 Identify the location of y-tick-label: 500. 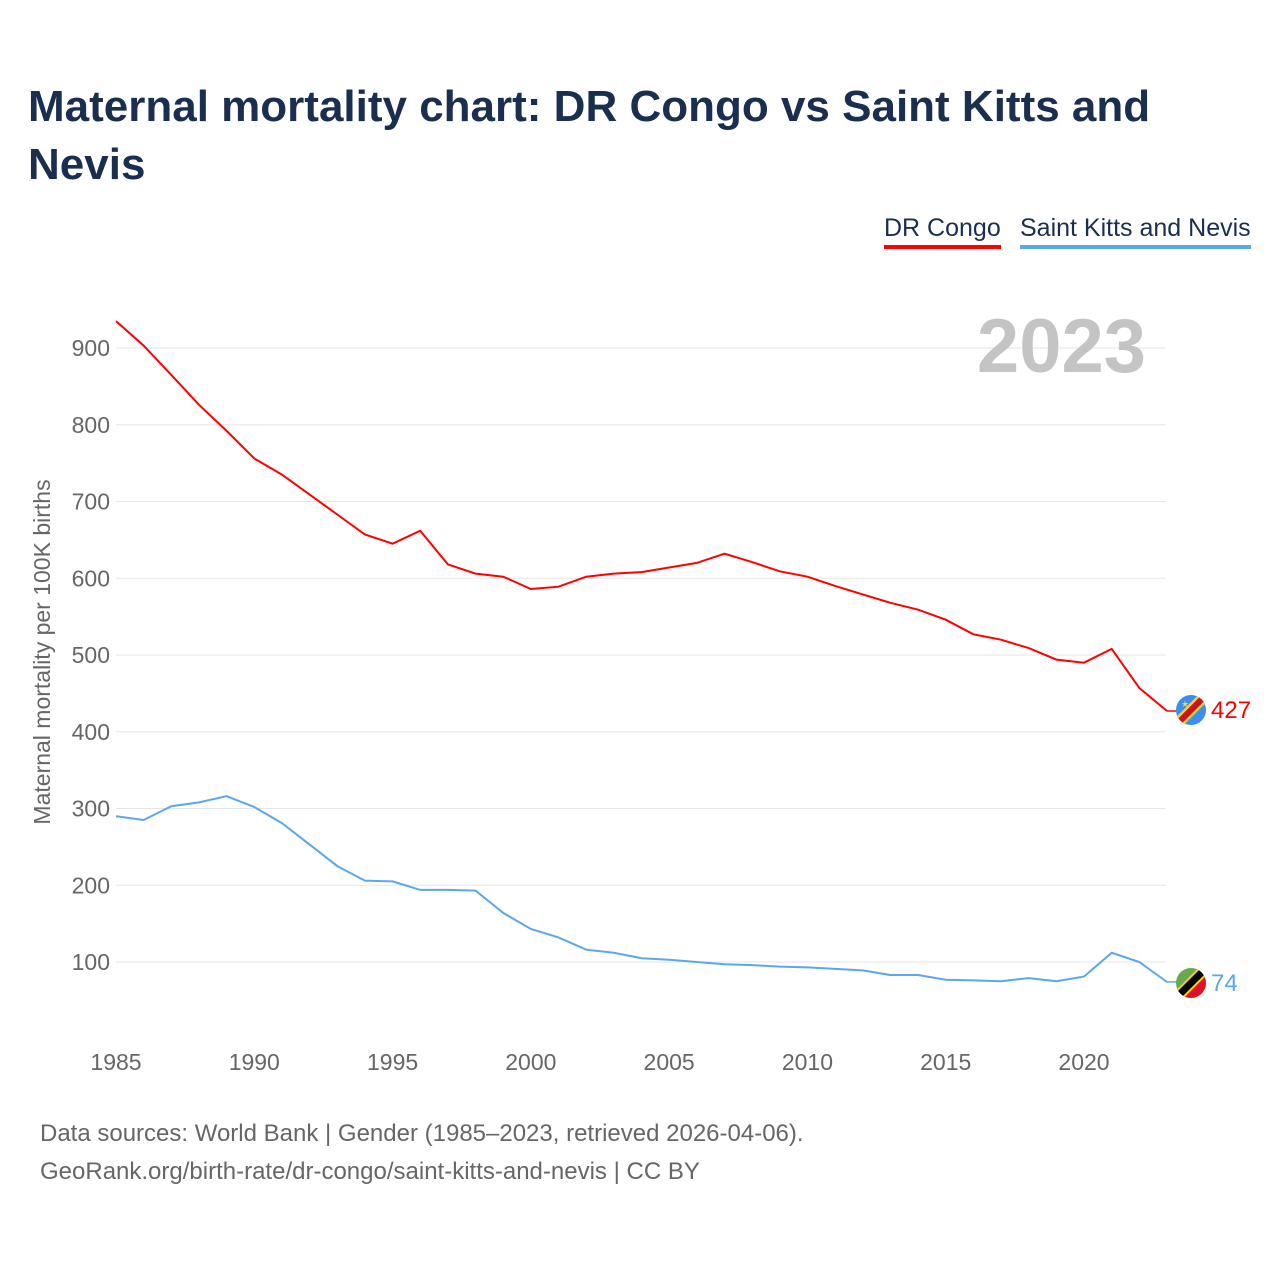
(91, 655).